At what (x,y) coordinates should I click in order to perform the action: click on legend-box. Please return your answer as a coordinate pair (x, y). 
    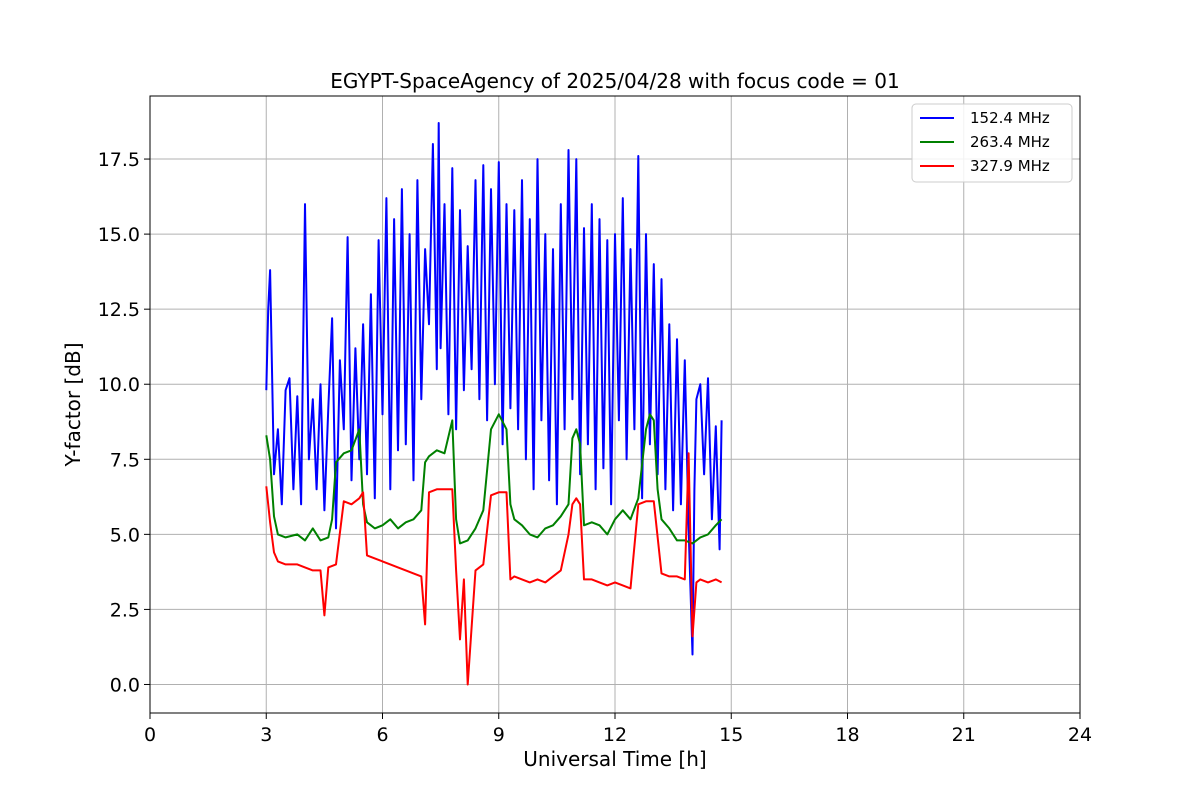
    Looking at the image, I should click on (992, 143).